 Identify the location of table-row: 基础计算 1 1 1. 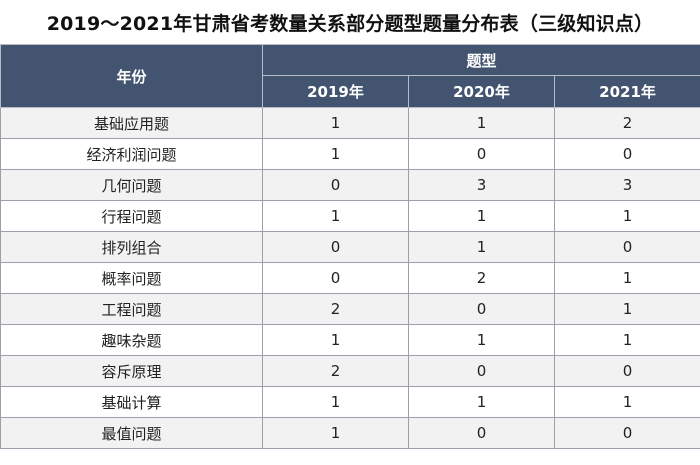
(350, 402).